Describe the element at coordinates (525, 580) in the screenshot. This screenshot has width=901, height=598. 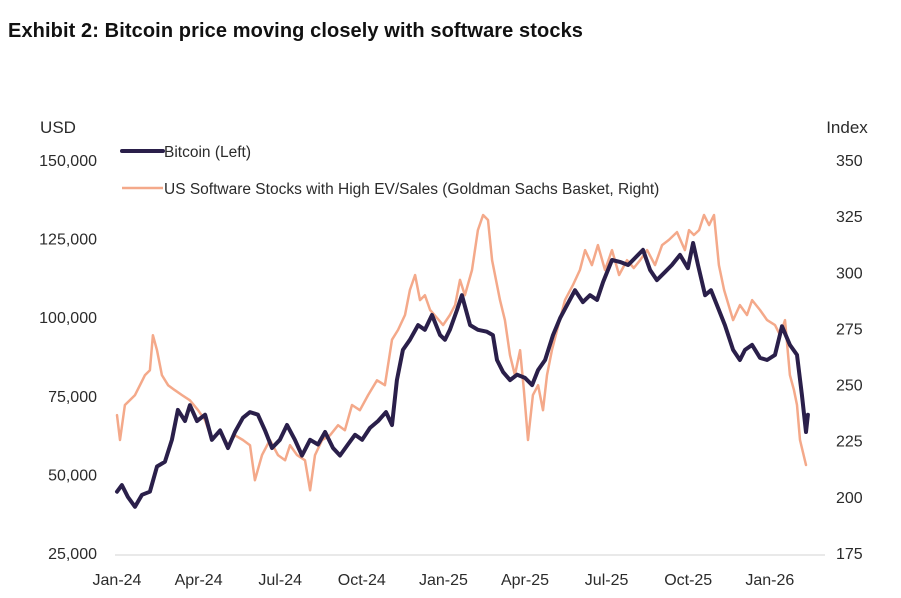
I see `x-tick-label: Apr-25` at that location.